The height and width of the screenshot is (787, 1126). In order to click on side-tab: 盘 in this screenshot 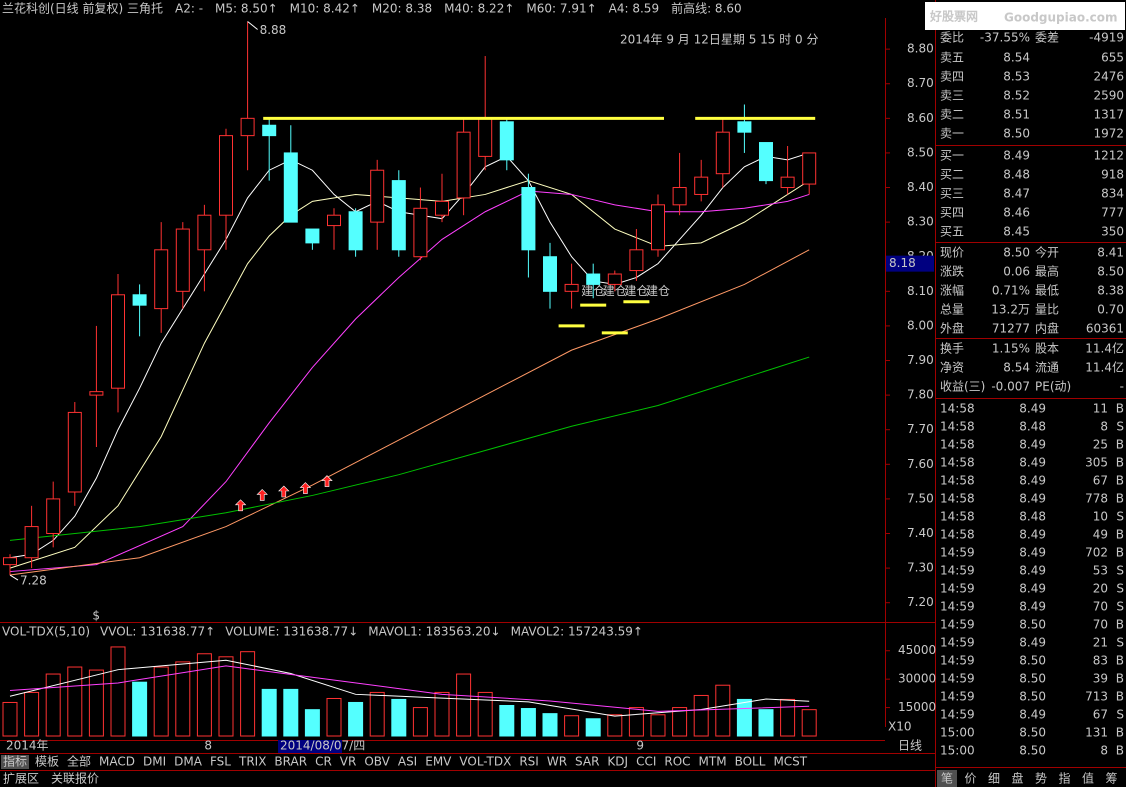, I will do `click(1017, 778)`.